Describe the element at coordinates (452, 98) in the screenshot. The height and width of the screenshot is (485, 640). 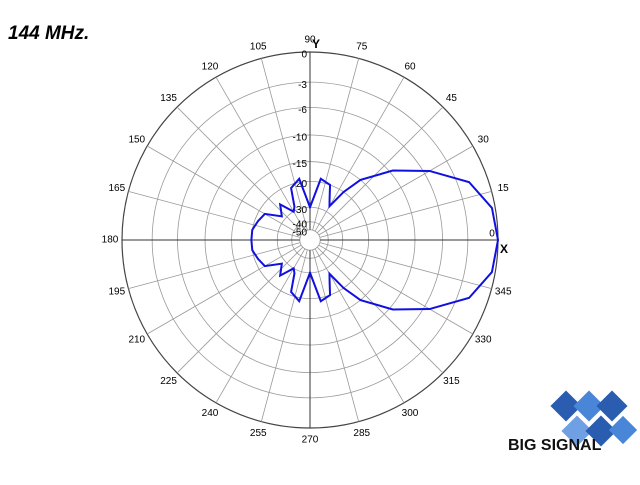
I see `angle-tick-label: 45` at that location.